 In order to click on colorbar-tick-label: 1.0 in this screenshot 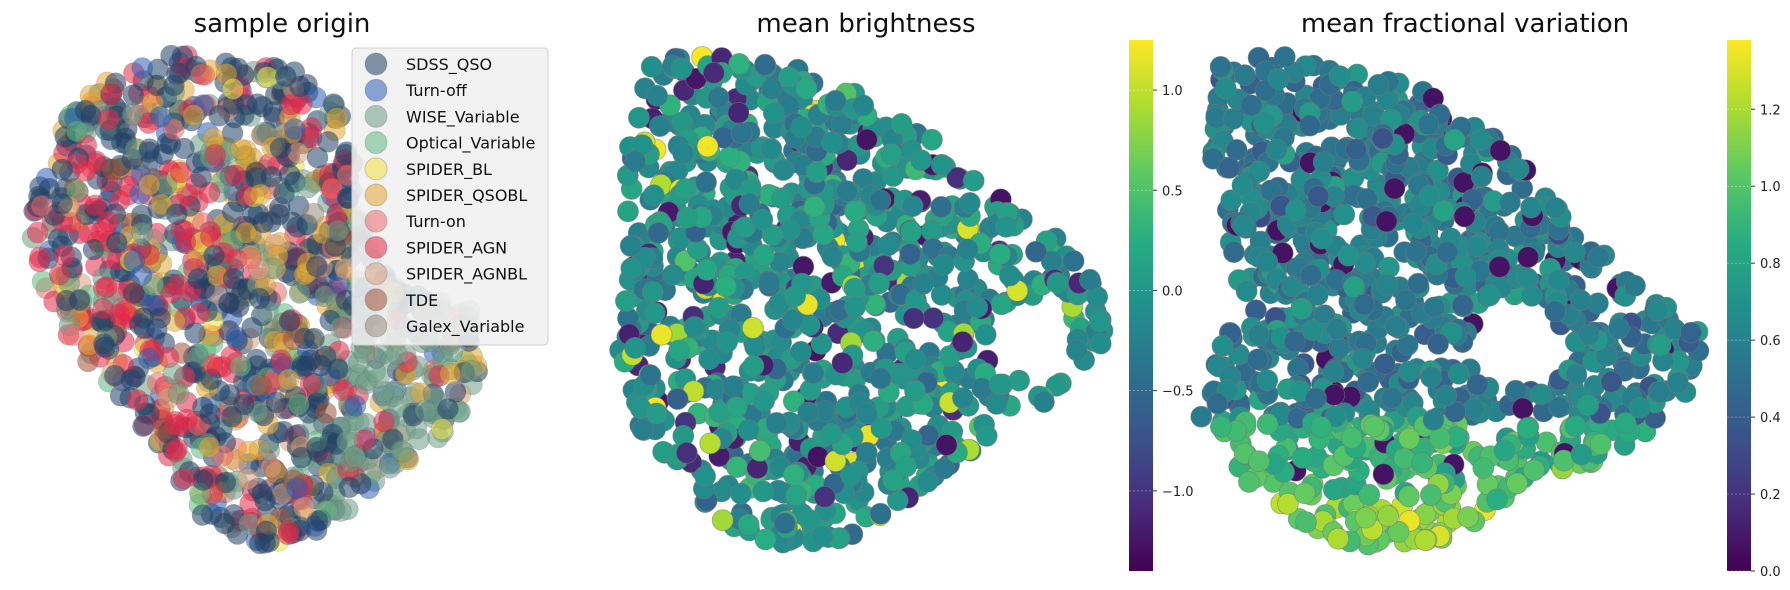, I will do `click(1770, 187)`.